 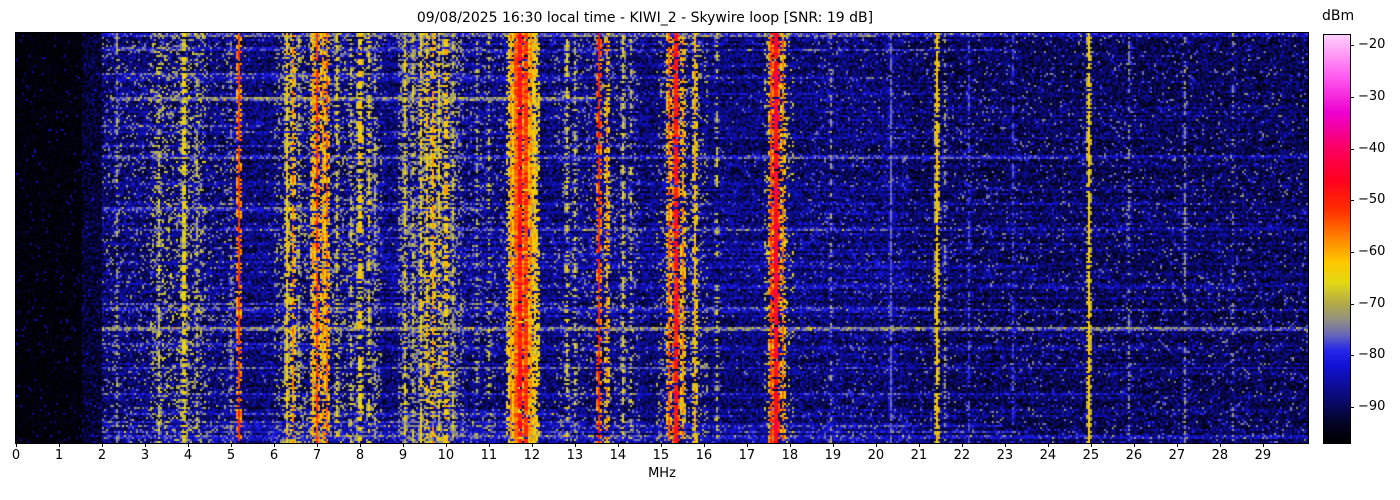 I want to click on x-tick-label: 4, so click(x=188, y=455).